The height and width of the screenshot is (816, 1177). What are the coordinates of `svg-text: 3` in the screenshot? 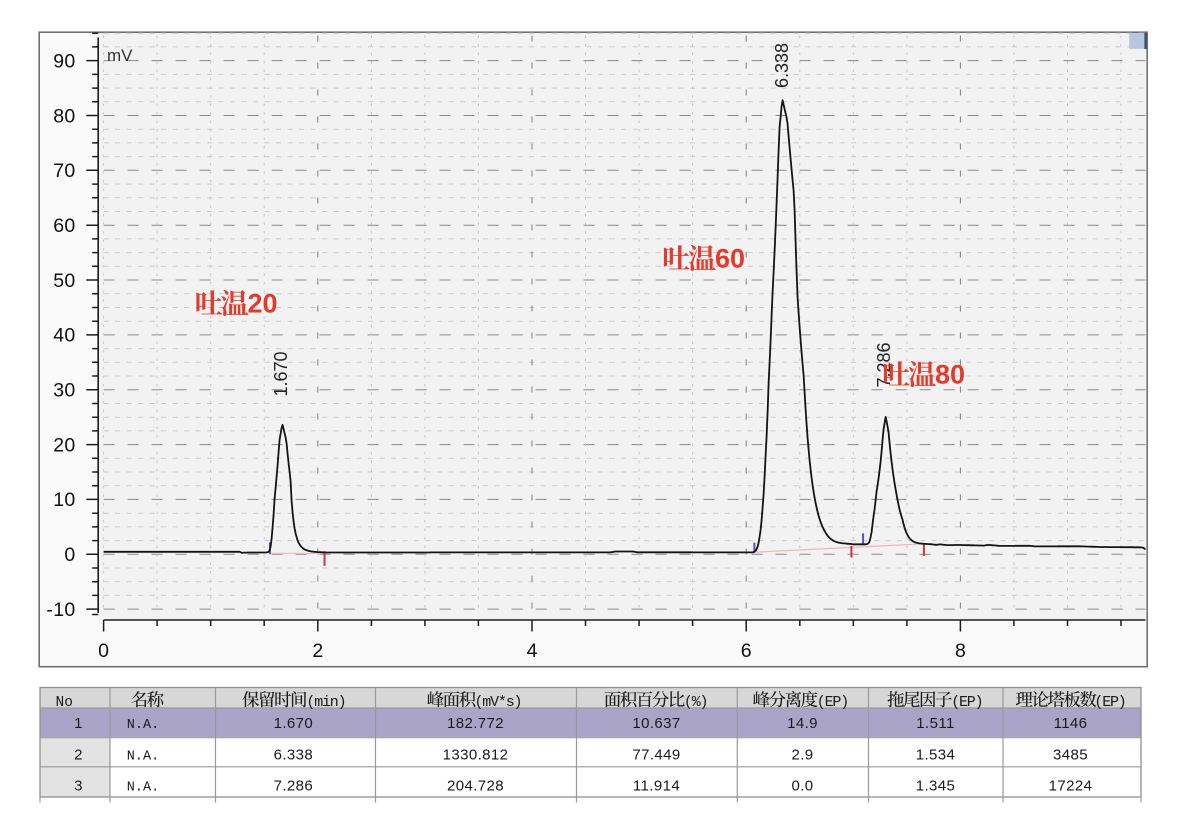 It's located at (78, 785).